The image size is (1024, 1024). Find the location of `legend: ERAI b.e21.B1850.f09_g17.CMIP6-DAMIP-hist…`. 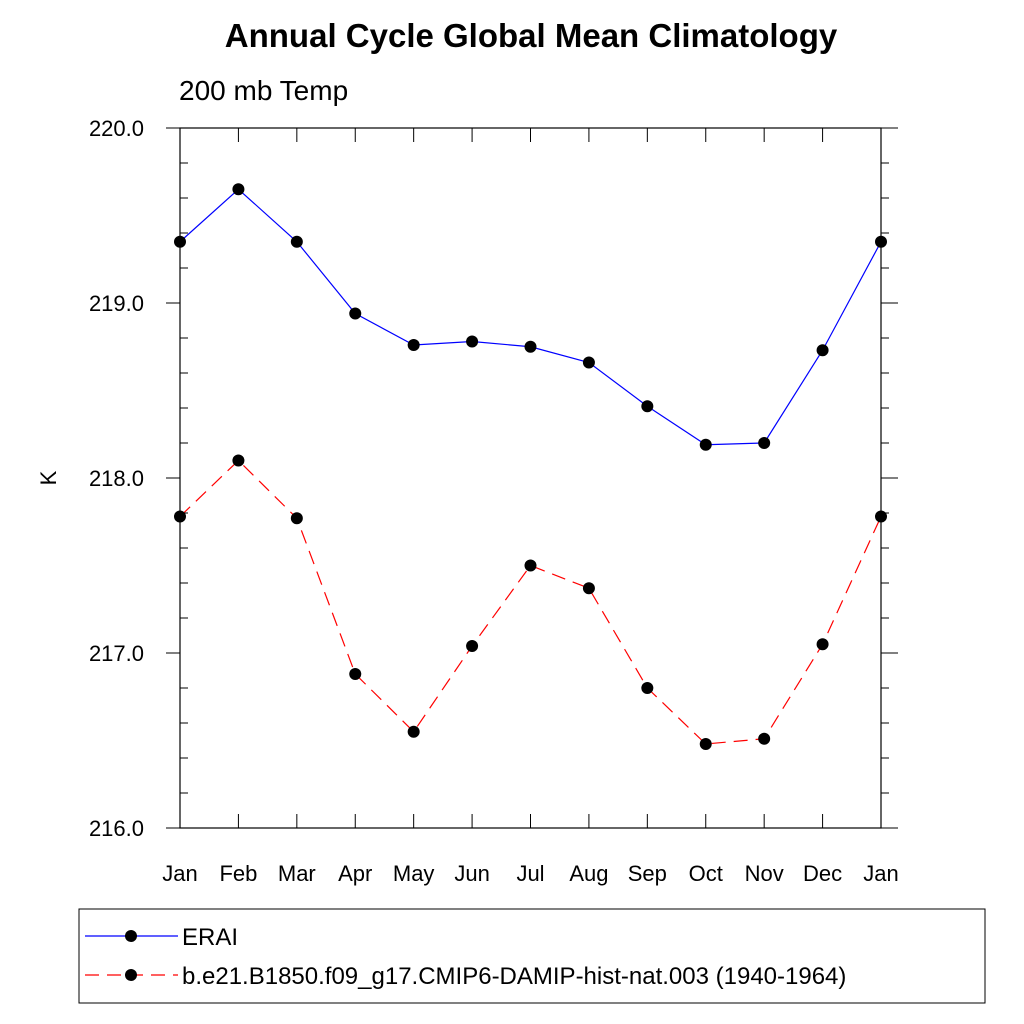

legend: ERAI b.e21.B1850.f09_g17.CMIP6-DAMIP-hist… is located at coordinates (465, 957).